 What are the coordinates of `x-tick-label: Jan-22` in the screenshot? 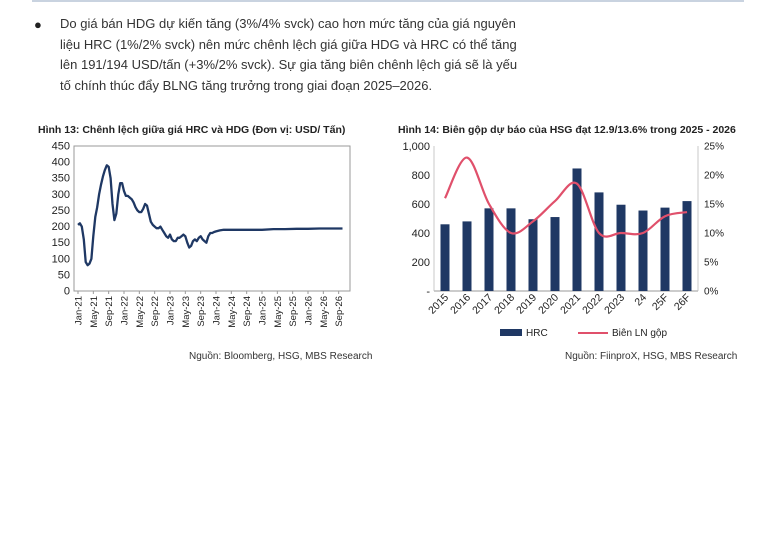 It's located at (125, 310).